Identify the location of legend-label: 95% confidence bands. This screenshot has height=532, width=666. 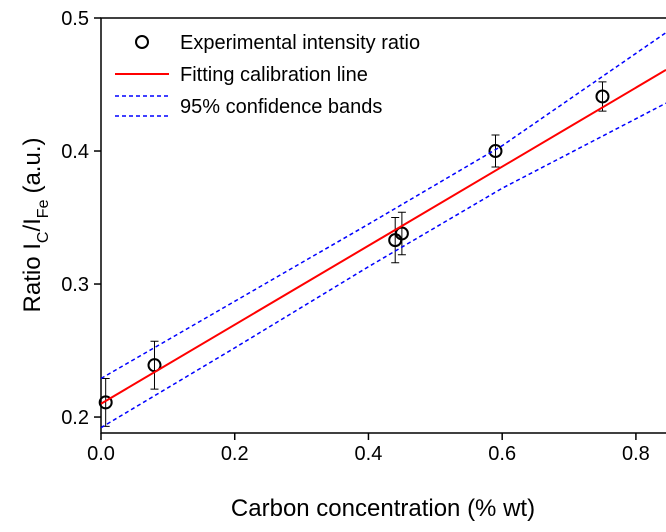
(281, 107).